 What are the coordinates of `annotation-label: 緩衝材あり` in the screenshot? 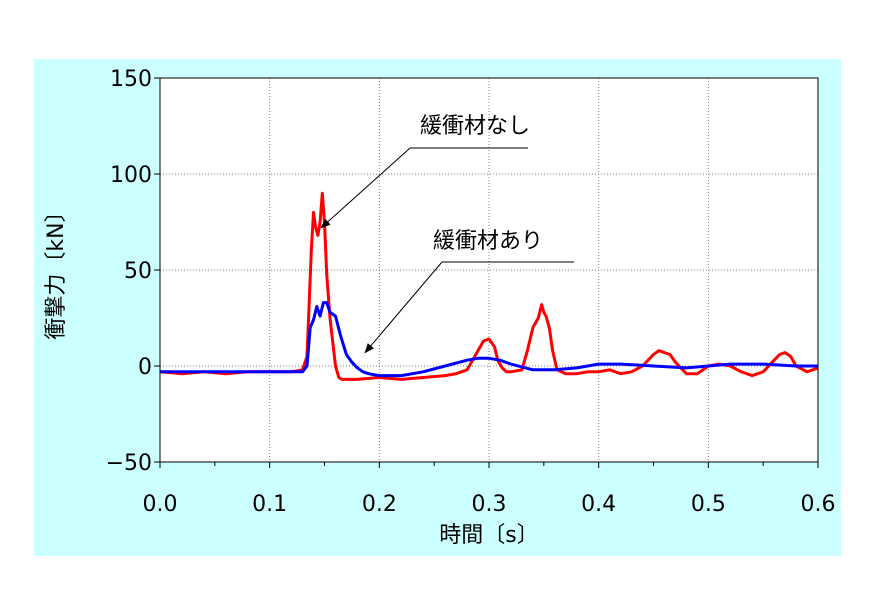 It's located at (488, 241).